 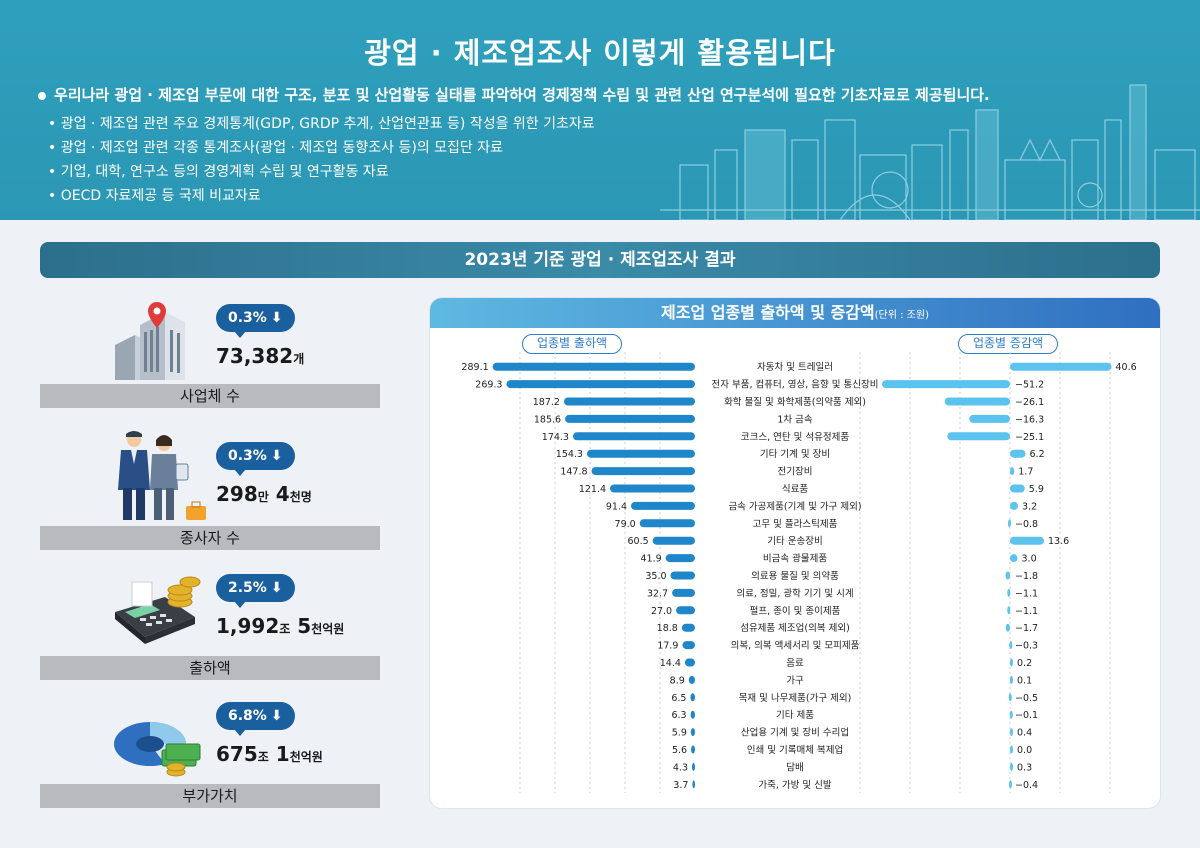 I want to click on shipment-value-label: 5.9, so click(x=679, y=733).